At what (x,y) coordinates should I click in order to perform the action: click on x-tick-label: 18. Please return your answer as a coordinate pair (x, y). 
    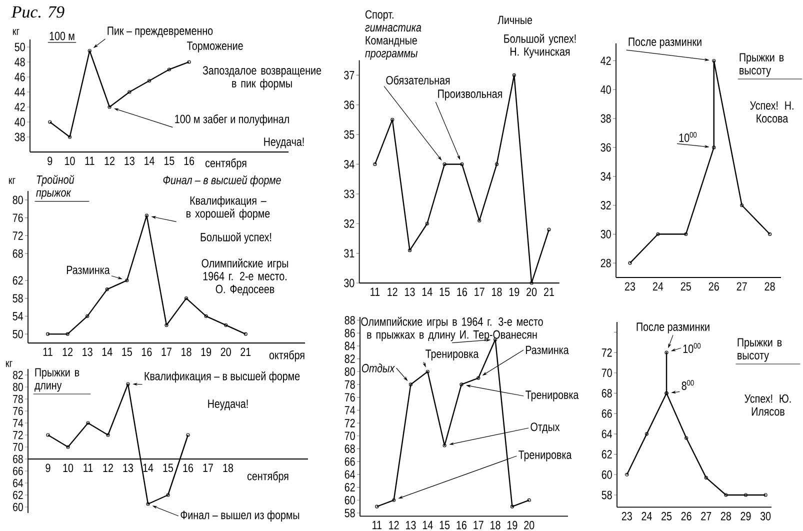
    Looking at the image, I should click on (495, 525).